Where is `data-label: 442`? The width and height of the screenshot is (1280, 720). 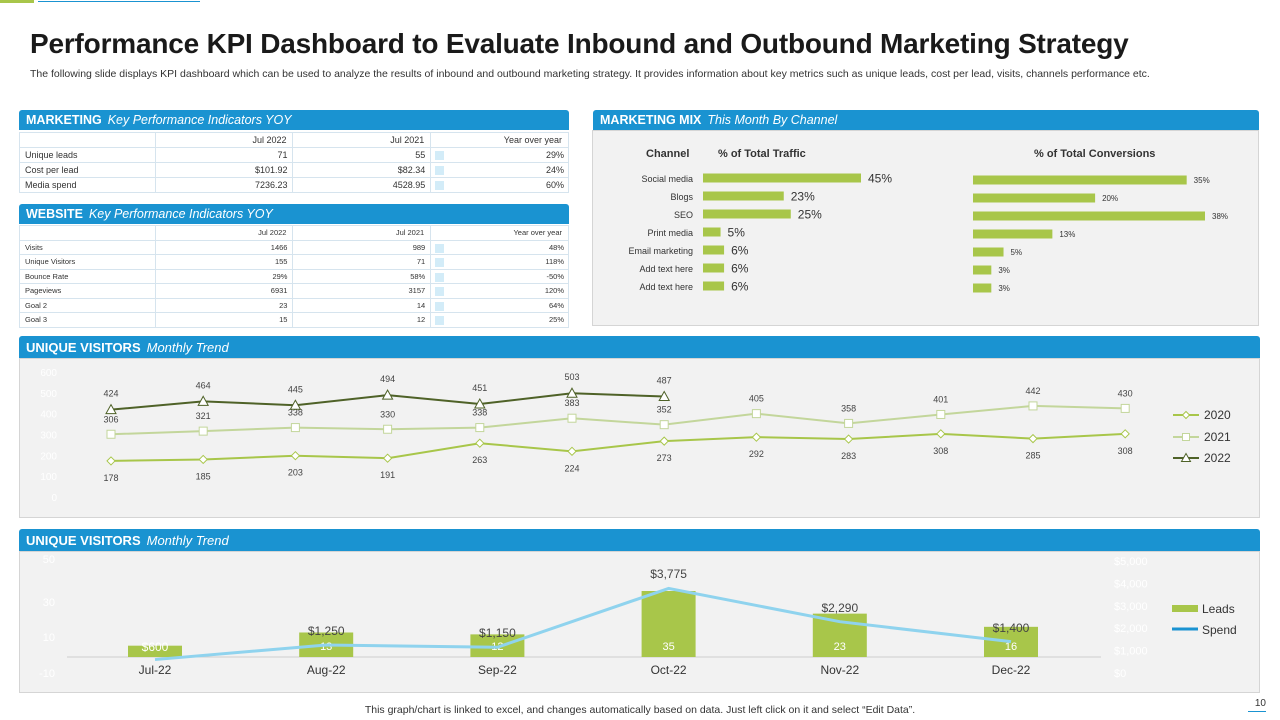 data-label: 442 is located at coordinates (1032, 391).